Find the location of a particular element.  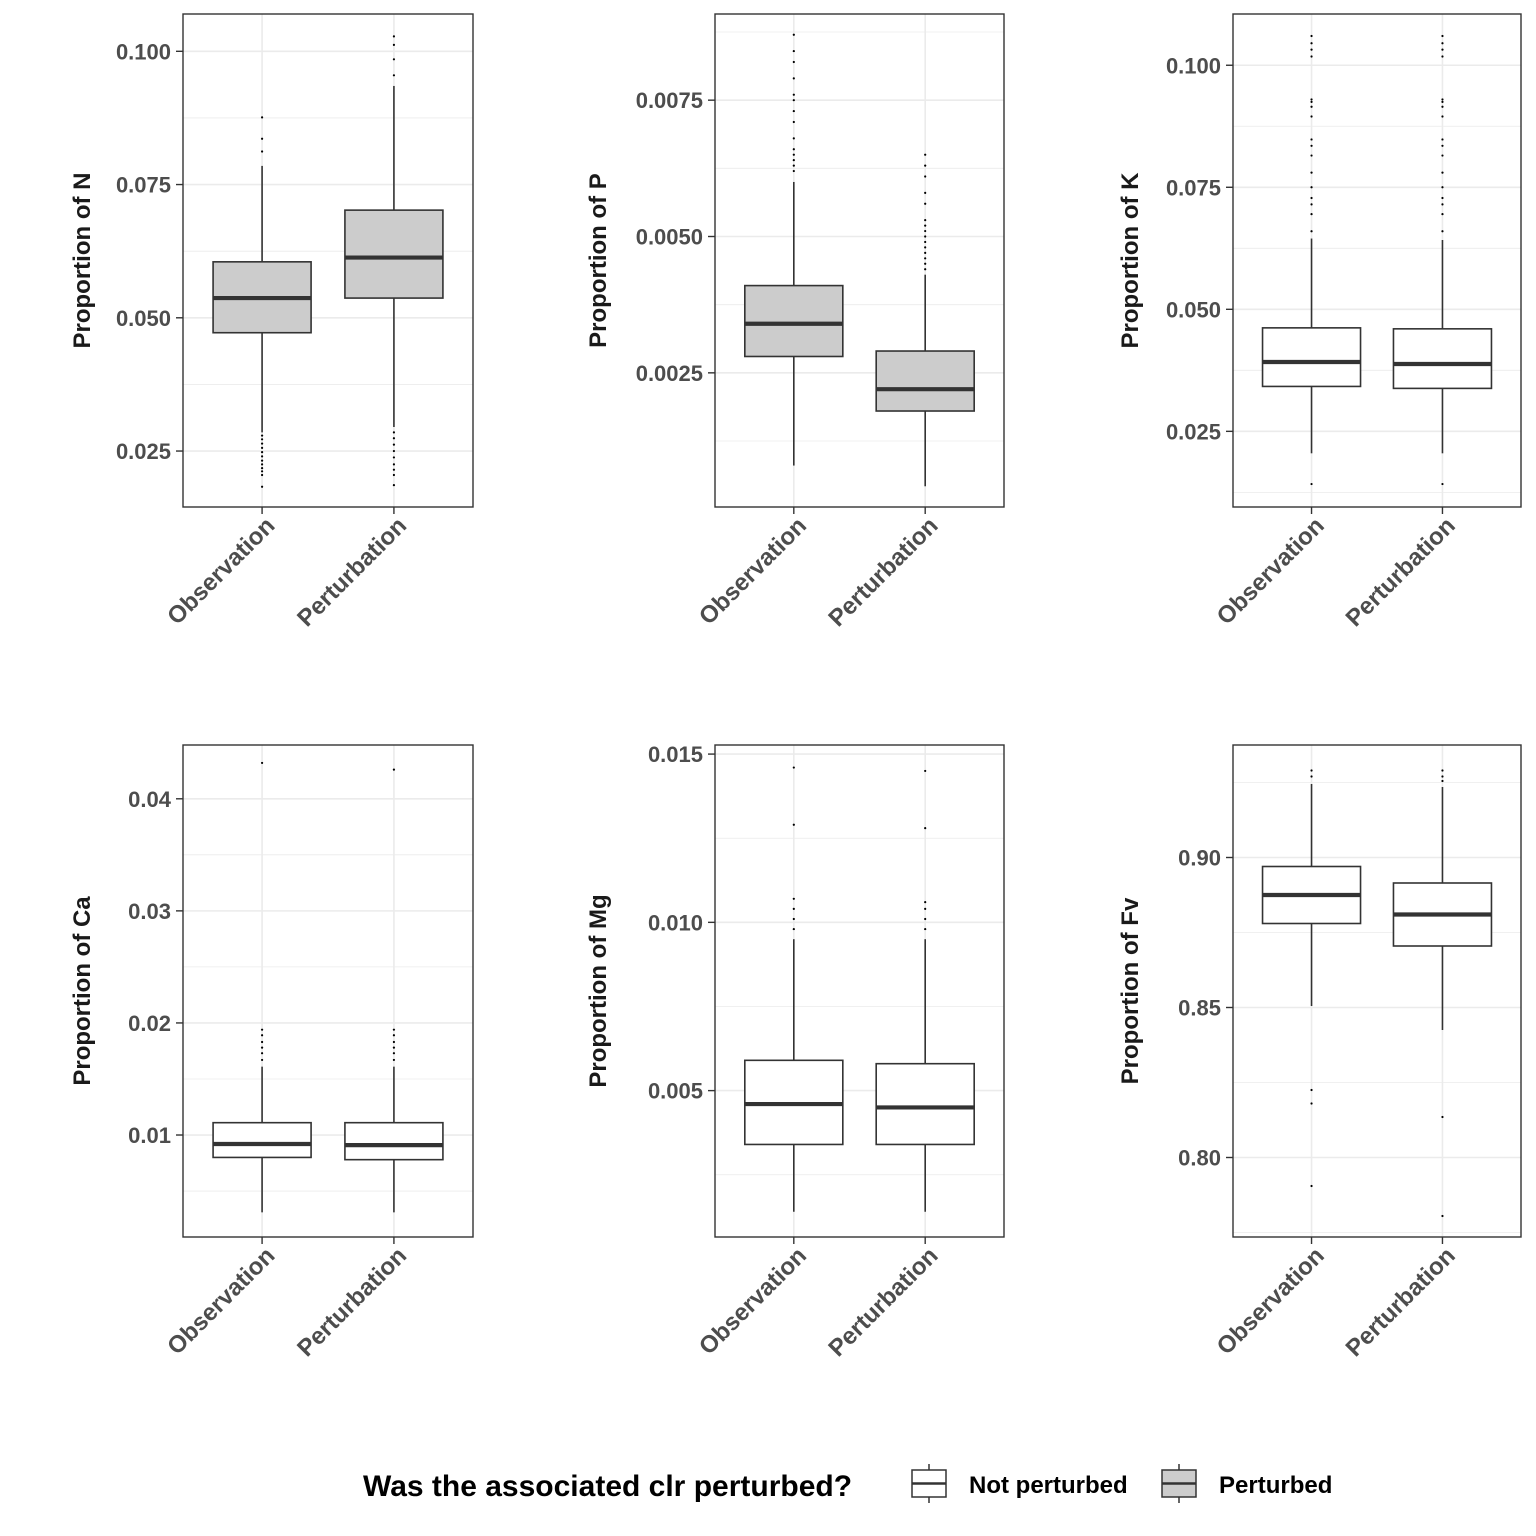

y-tick-label: 0.0025 is located at coordinates (669, 373).